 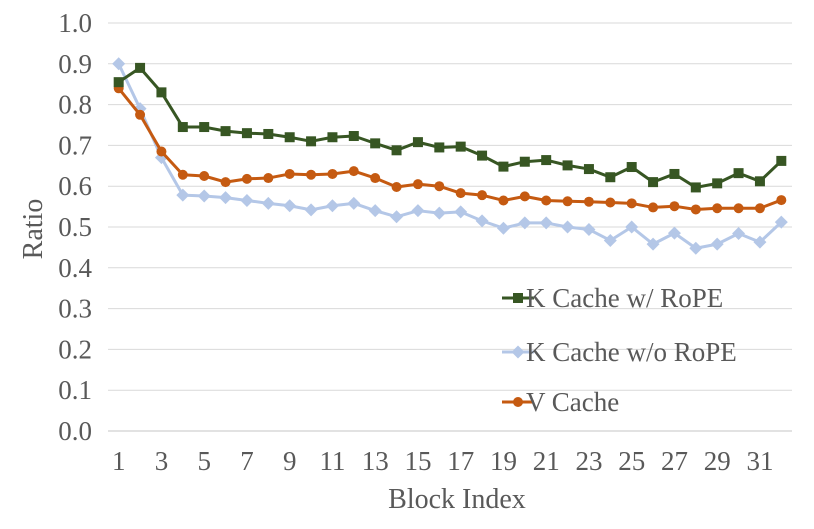 I want to click on y-axis-title: Ratio, so click(x=33, y=229).